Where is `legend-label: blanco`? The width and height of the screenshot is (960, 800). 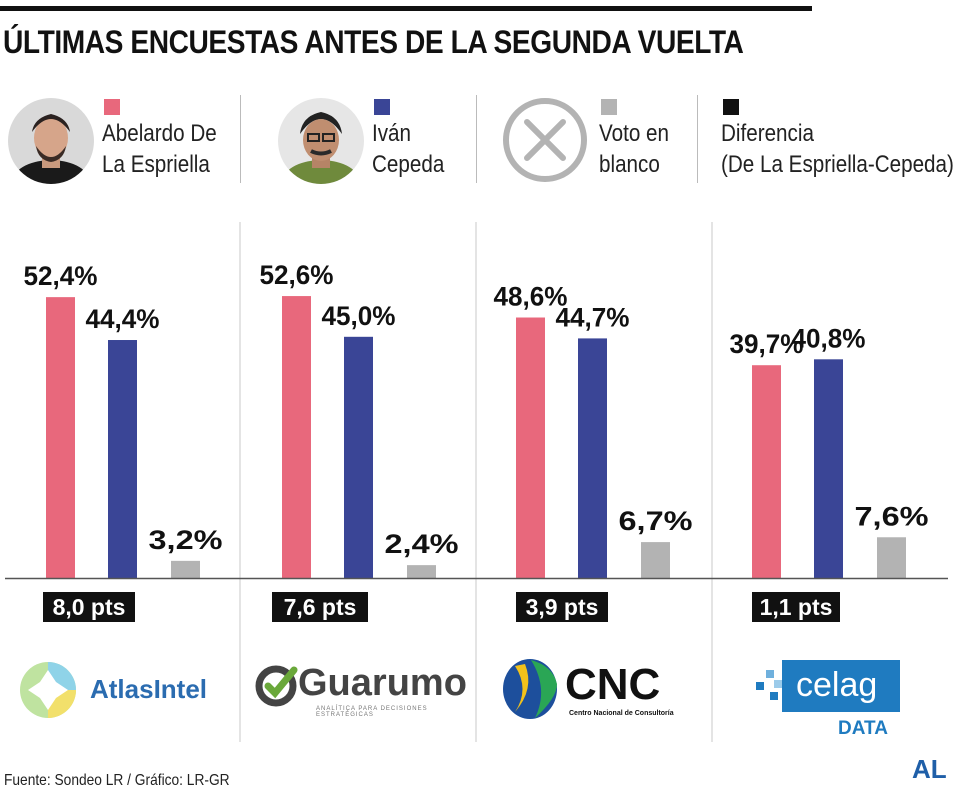
legend-label: blanco is located at coordinates (629, 164).